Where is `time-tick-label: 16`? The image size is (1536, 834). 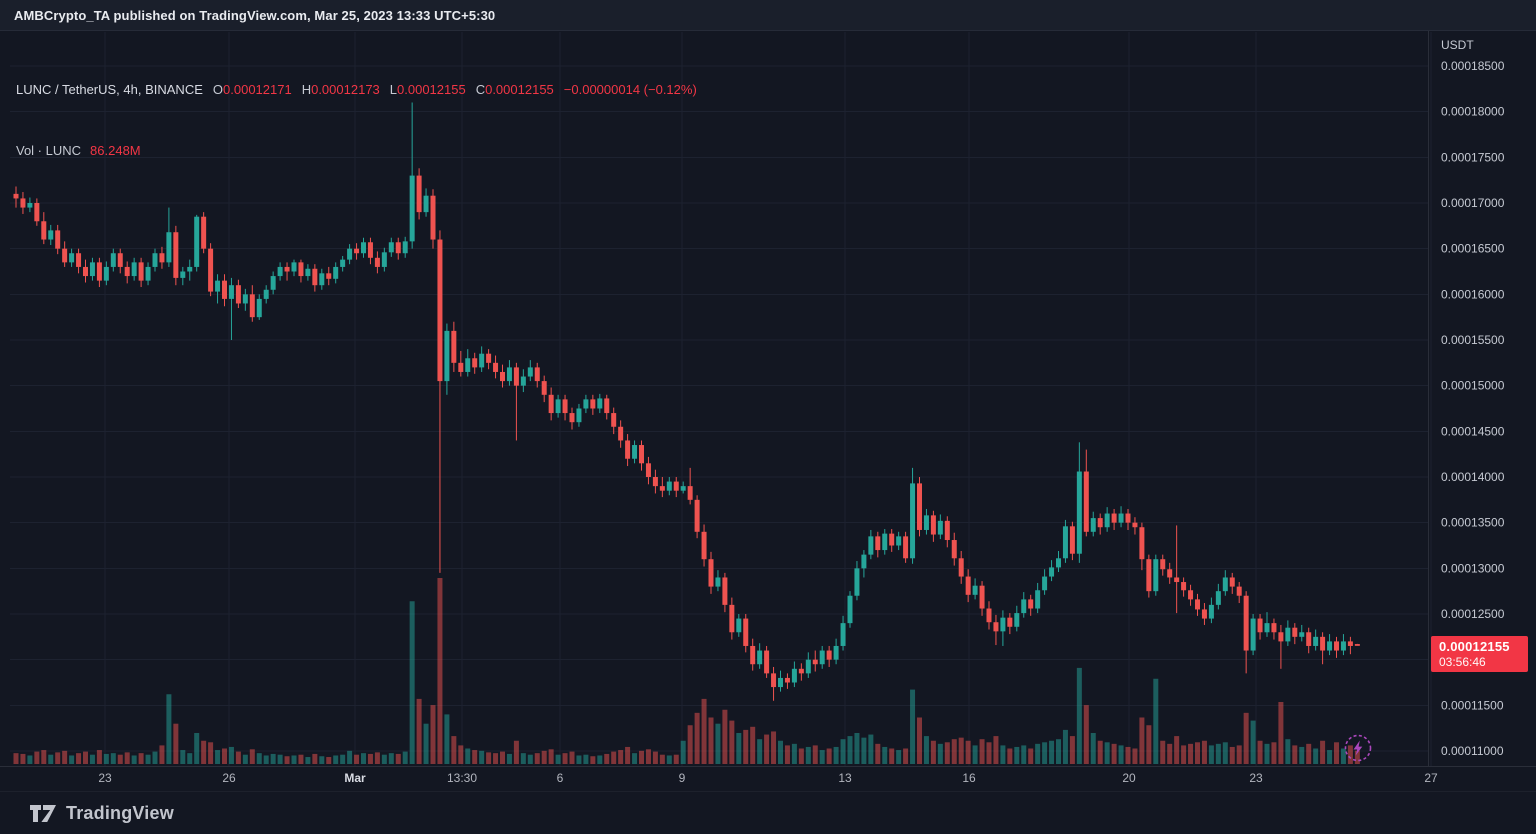 time-tick-label: 16 is located at coordinates (969, 778).